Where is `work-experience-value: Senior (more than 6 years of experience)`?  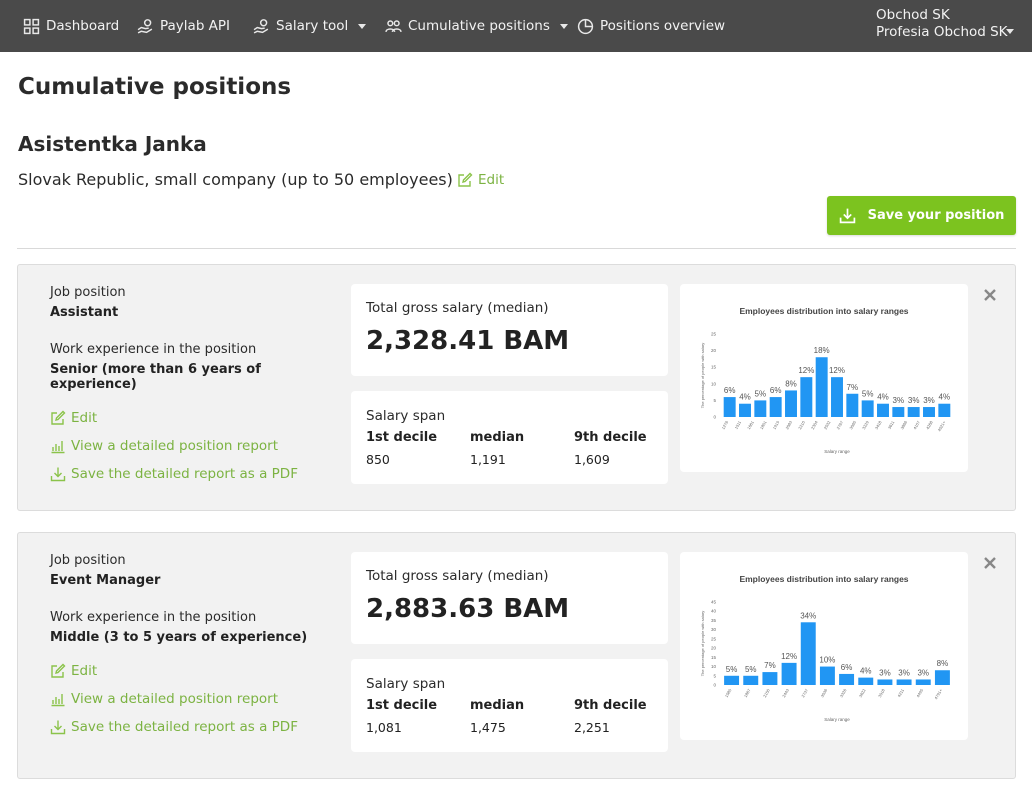
work-experience-value: Senior (more than 6 years of experience) is located at coordinates (155, 377).